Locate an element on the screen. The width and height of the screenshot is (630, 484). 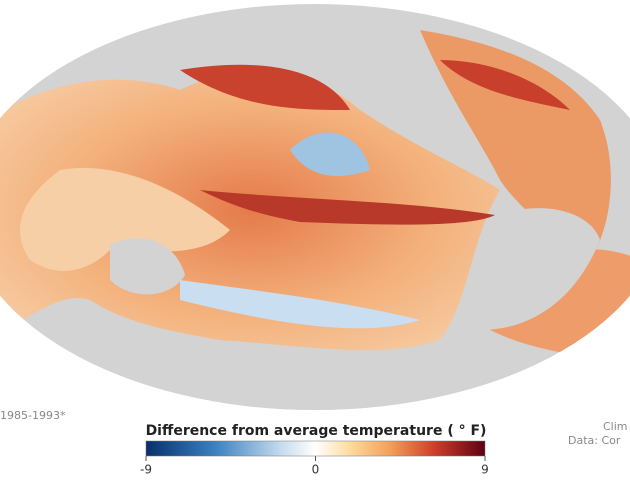
colorbar is located at coordinates (315, 448).